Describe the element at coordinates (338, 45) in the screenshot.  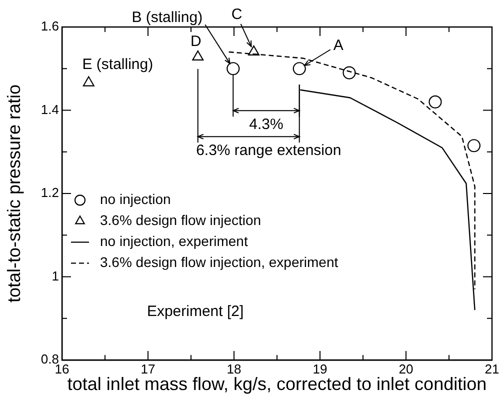
I see `annotation: A` at that location.